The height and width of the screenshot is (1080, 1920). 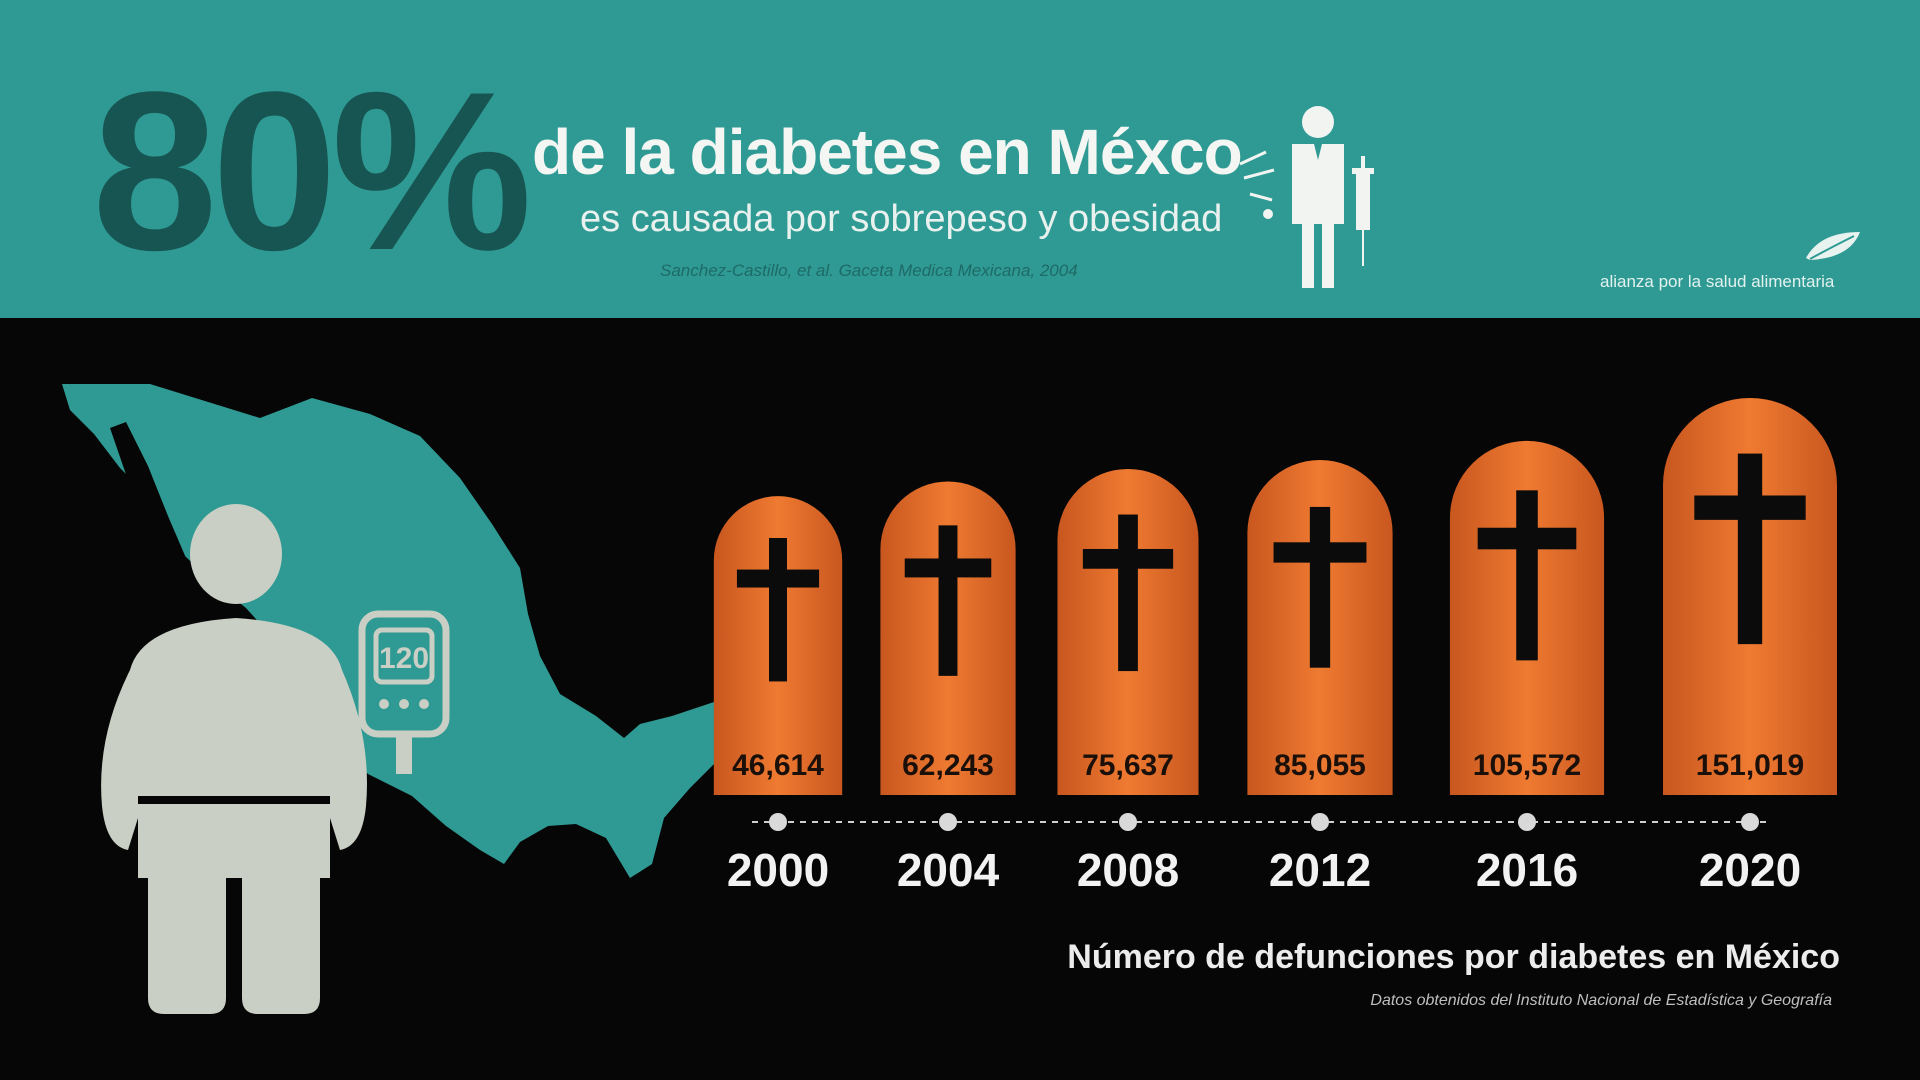 I want to click on headline: de la diabetes en Méxco, so click(x=887, y=152).